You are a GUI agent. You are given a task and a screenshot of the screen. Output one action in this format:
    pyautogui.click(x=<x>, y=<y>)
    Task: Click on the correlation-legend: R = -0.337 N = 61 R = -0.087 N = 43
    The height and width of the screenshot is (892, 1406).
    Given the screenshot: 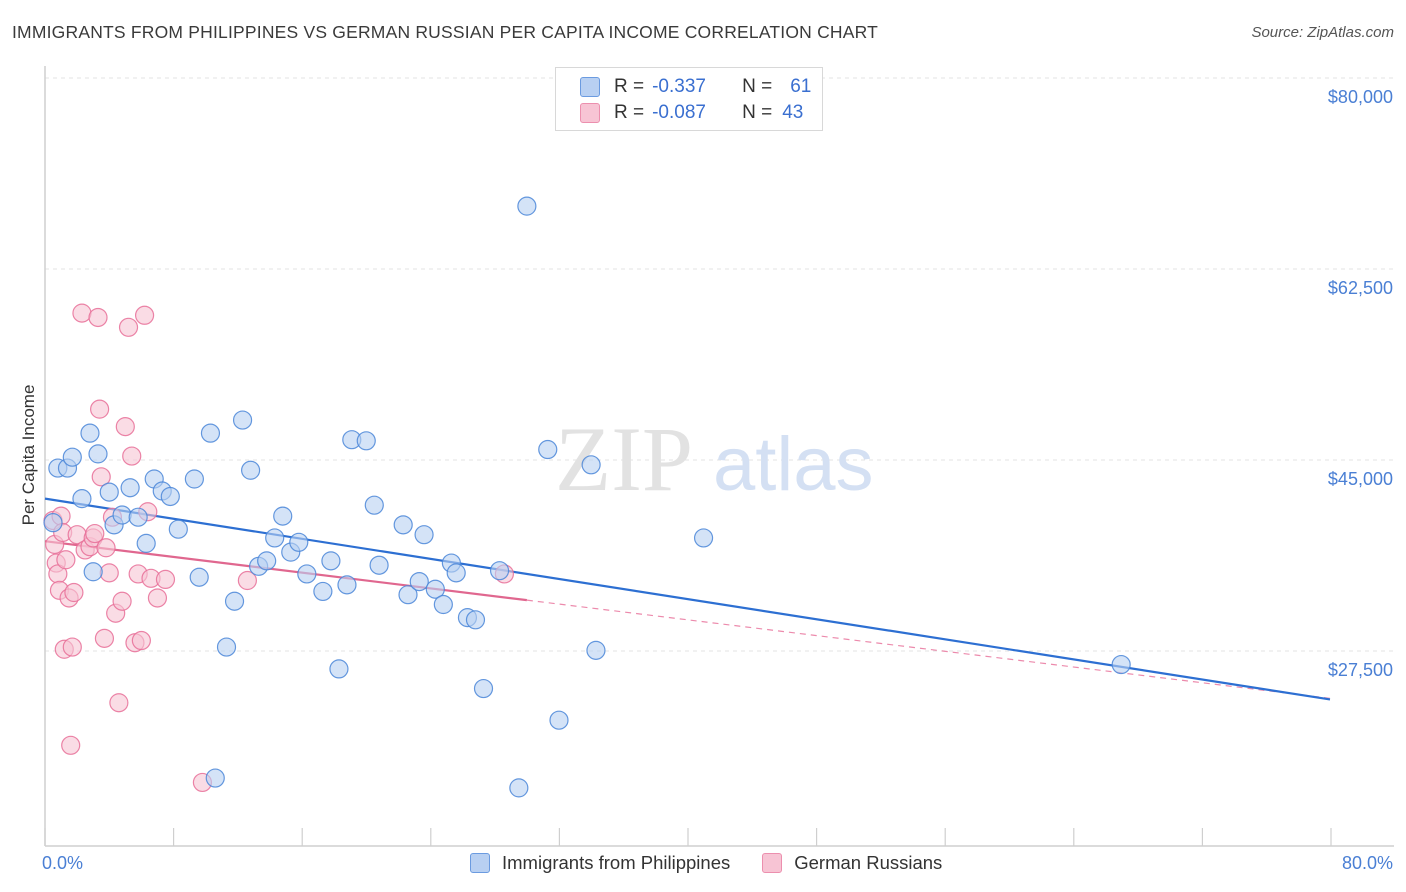 What is the action you would take?
    pyautogui.click(x=689, y=99)
    